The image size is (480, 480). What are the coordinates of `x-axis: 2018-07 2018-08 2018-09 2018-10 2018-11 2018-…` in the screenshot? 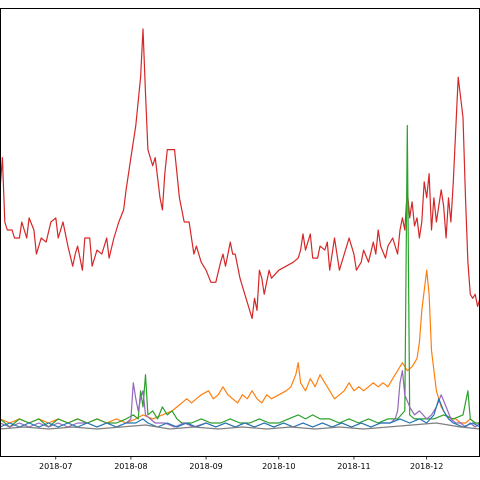 It's located at (241, 463).